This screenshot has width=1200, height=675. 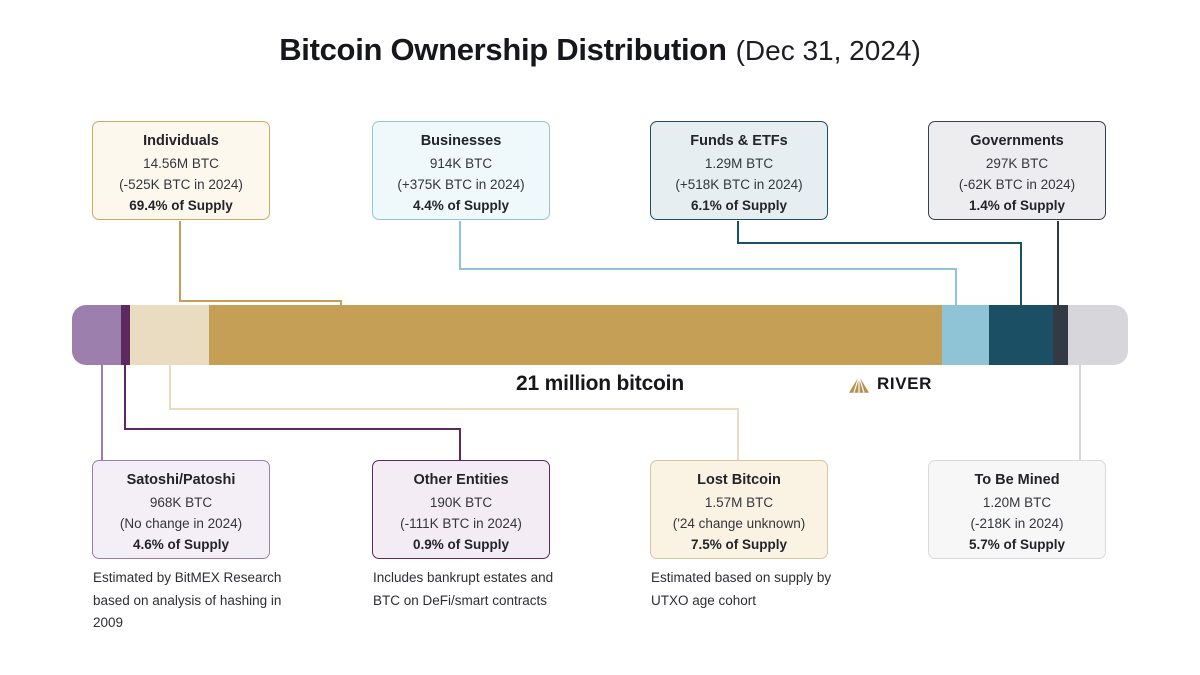 I want to click on callout-title: Individuals, so click(x=181, y=141).